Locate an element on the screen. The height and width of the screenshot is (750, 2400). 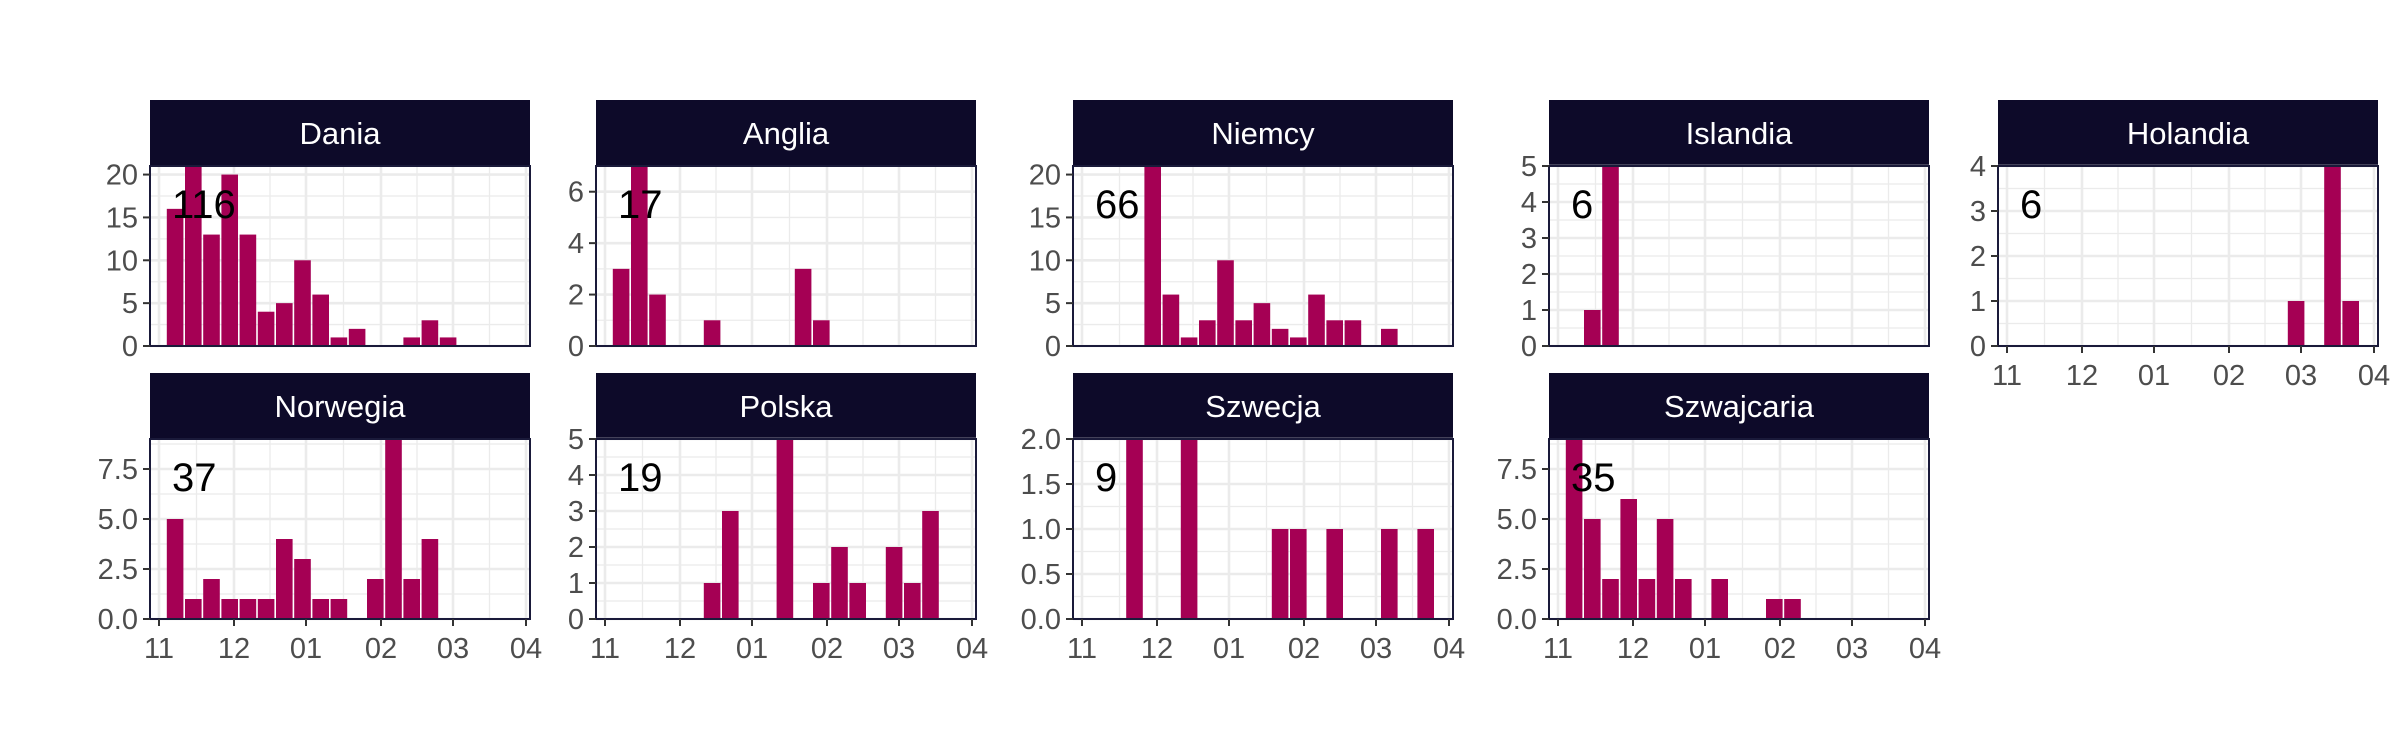
y-tick-label: 2.5 is located at coordinates (118, 570).